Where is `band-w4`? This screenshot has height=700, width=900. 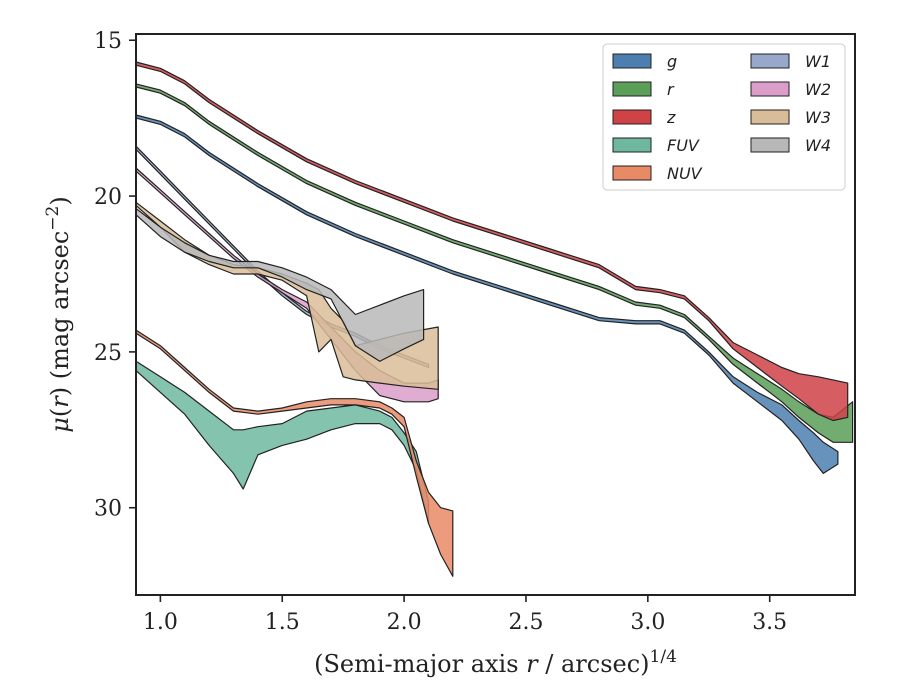
band-w4 is located at coordinates (280, 284).